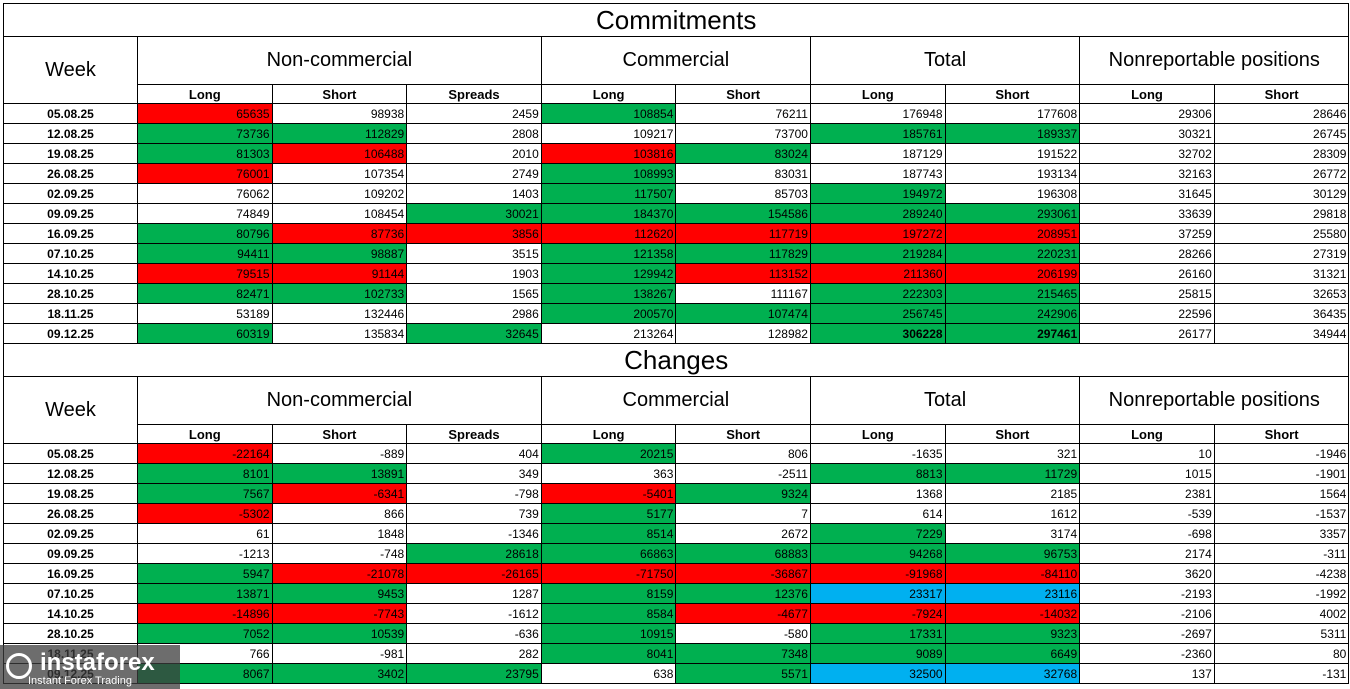 The image size is (1350, 689). What do you see at coordinates (1012, 273) in the screenshot?
I see `value-cell: 206199` at bounding box center [1012, 273].